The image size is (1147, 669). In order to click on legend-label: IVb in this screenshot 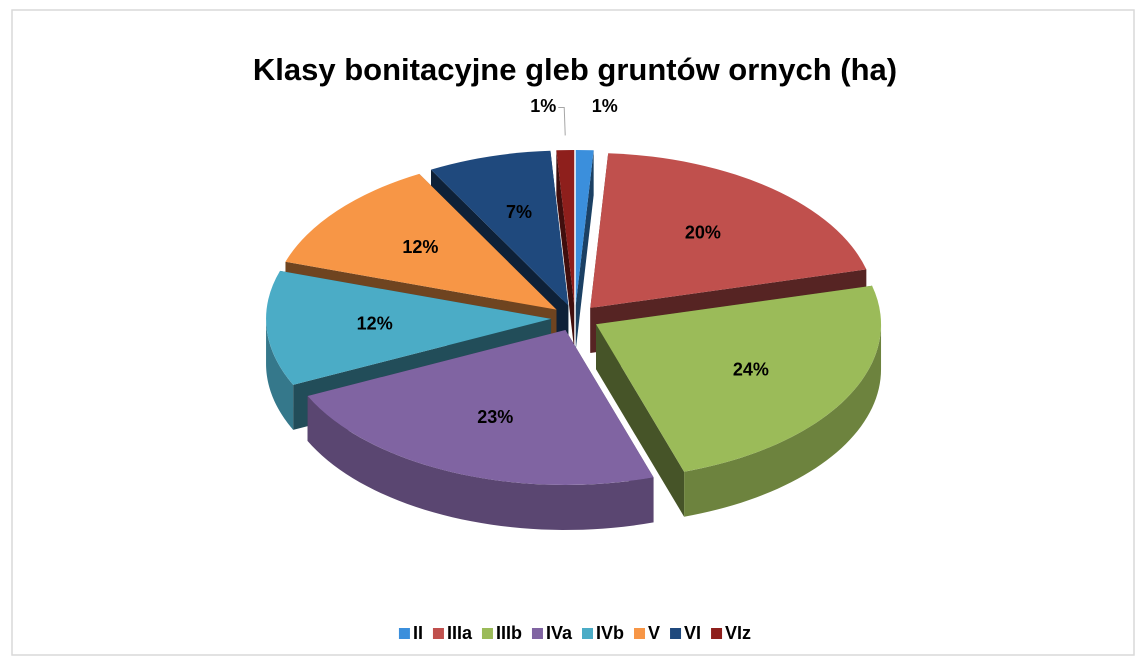, I will do `click(610, 633)`.